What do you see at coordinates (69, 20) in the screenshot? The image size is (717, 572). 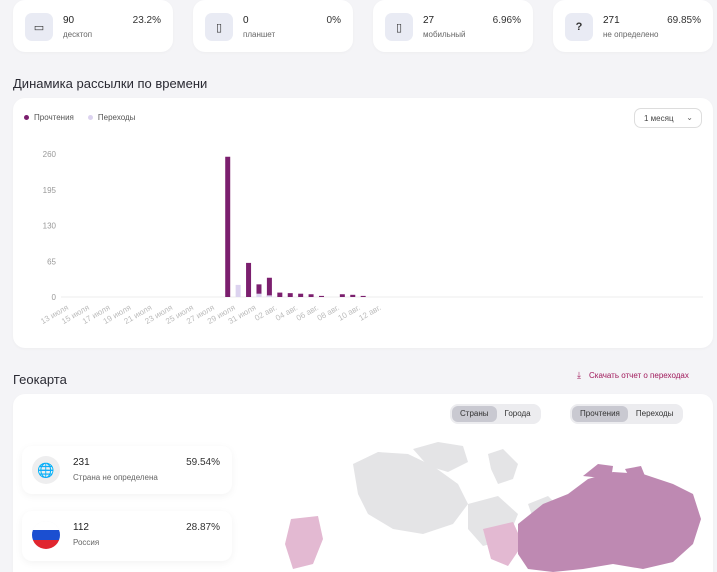 I see `device-count: 90` at bounding box center [69, 20].